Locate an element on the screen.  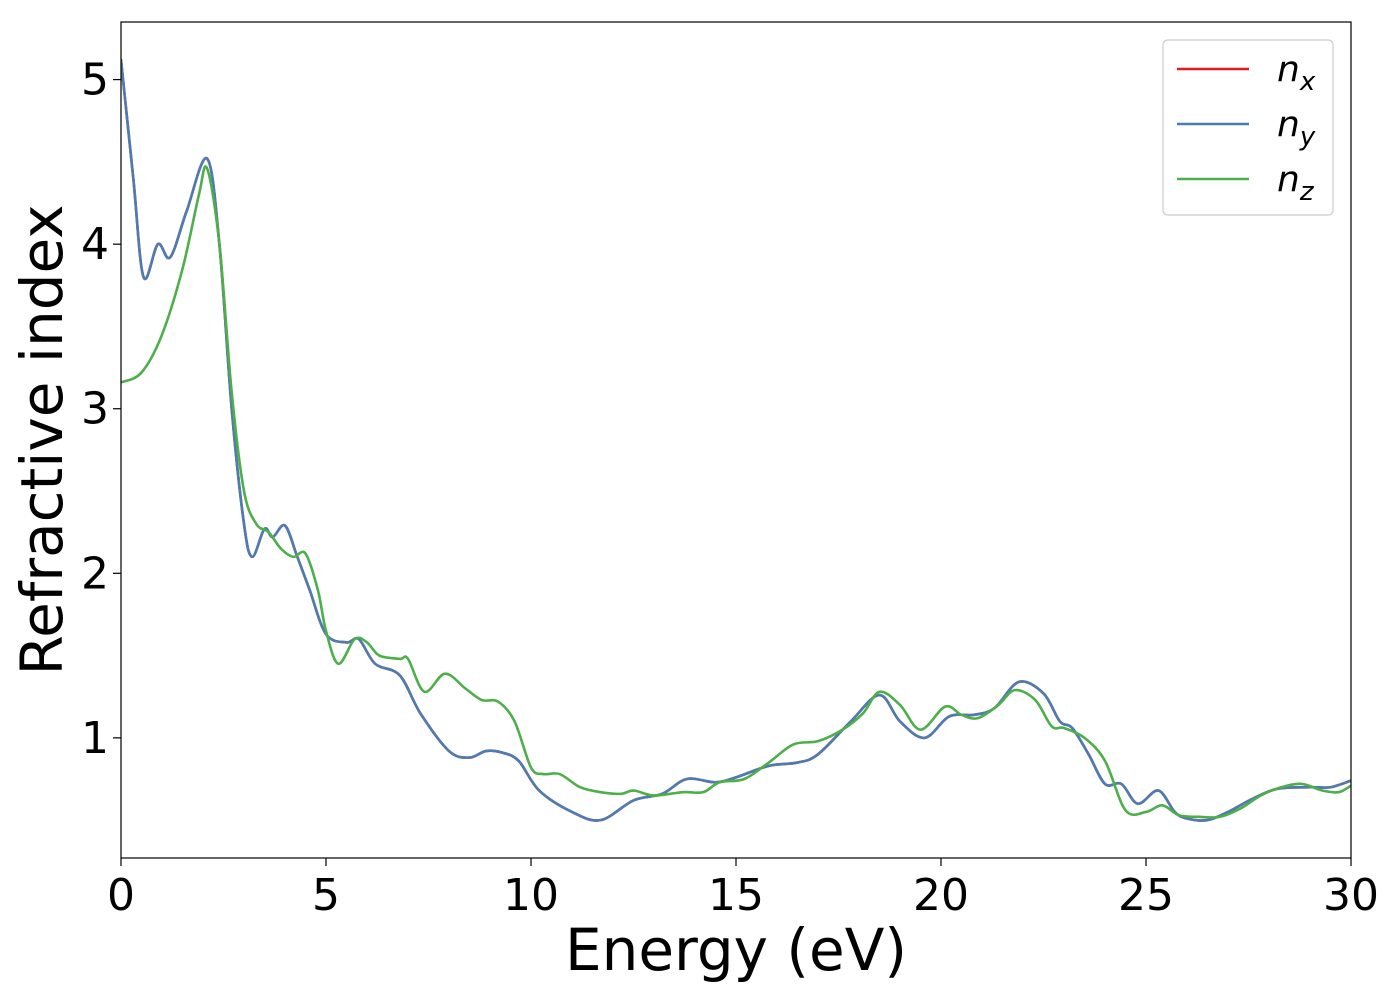
x-axis: 0 5 10 15 20 25 30 is located at coordinates (743, 889).